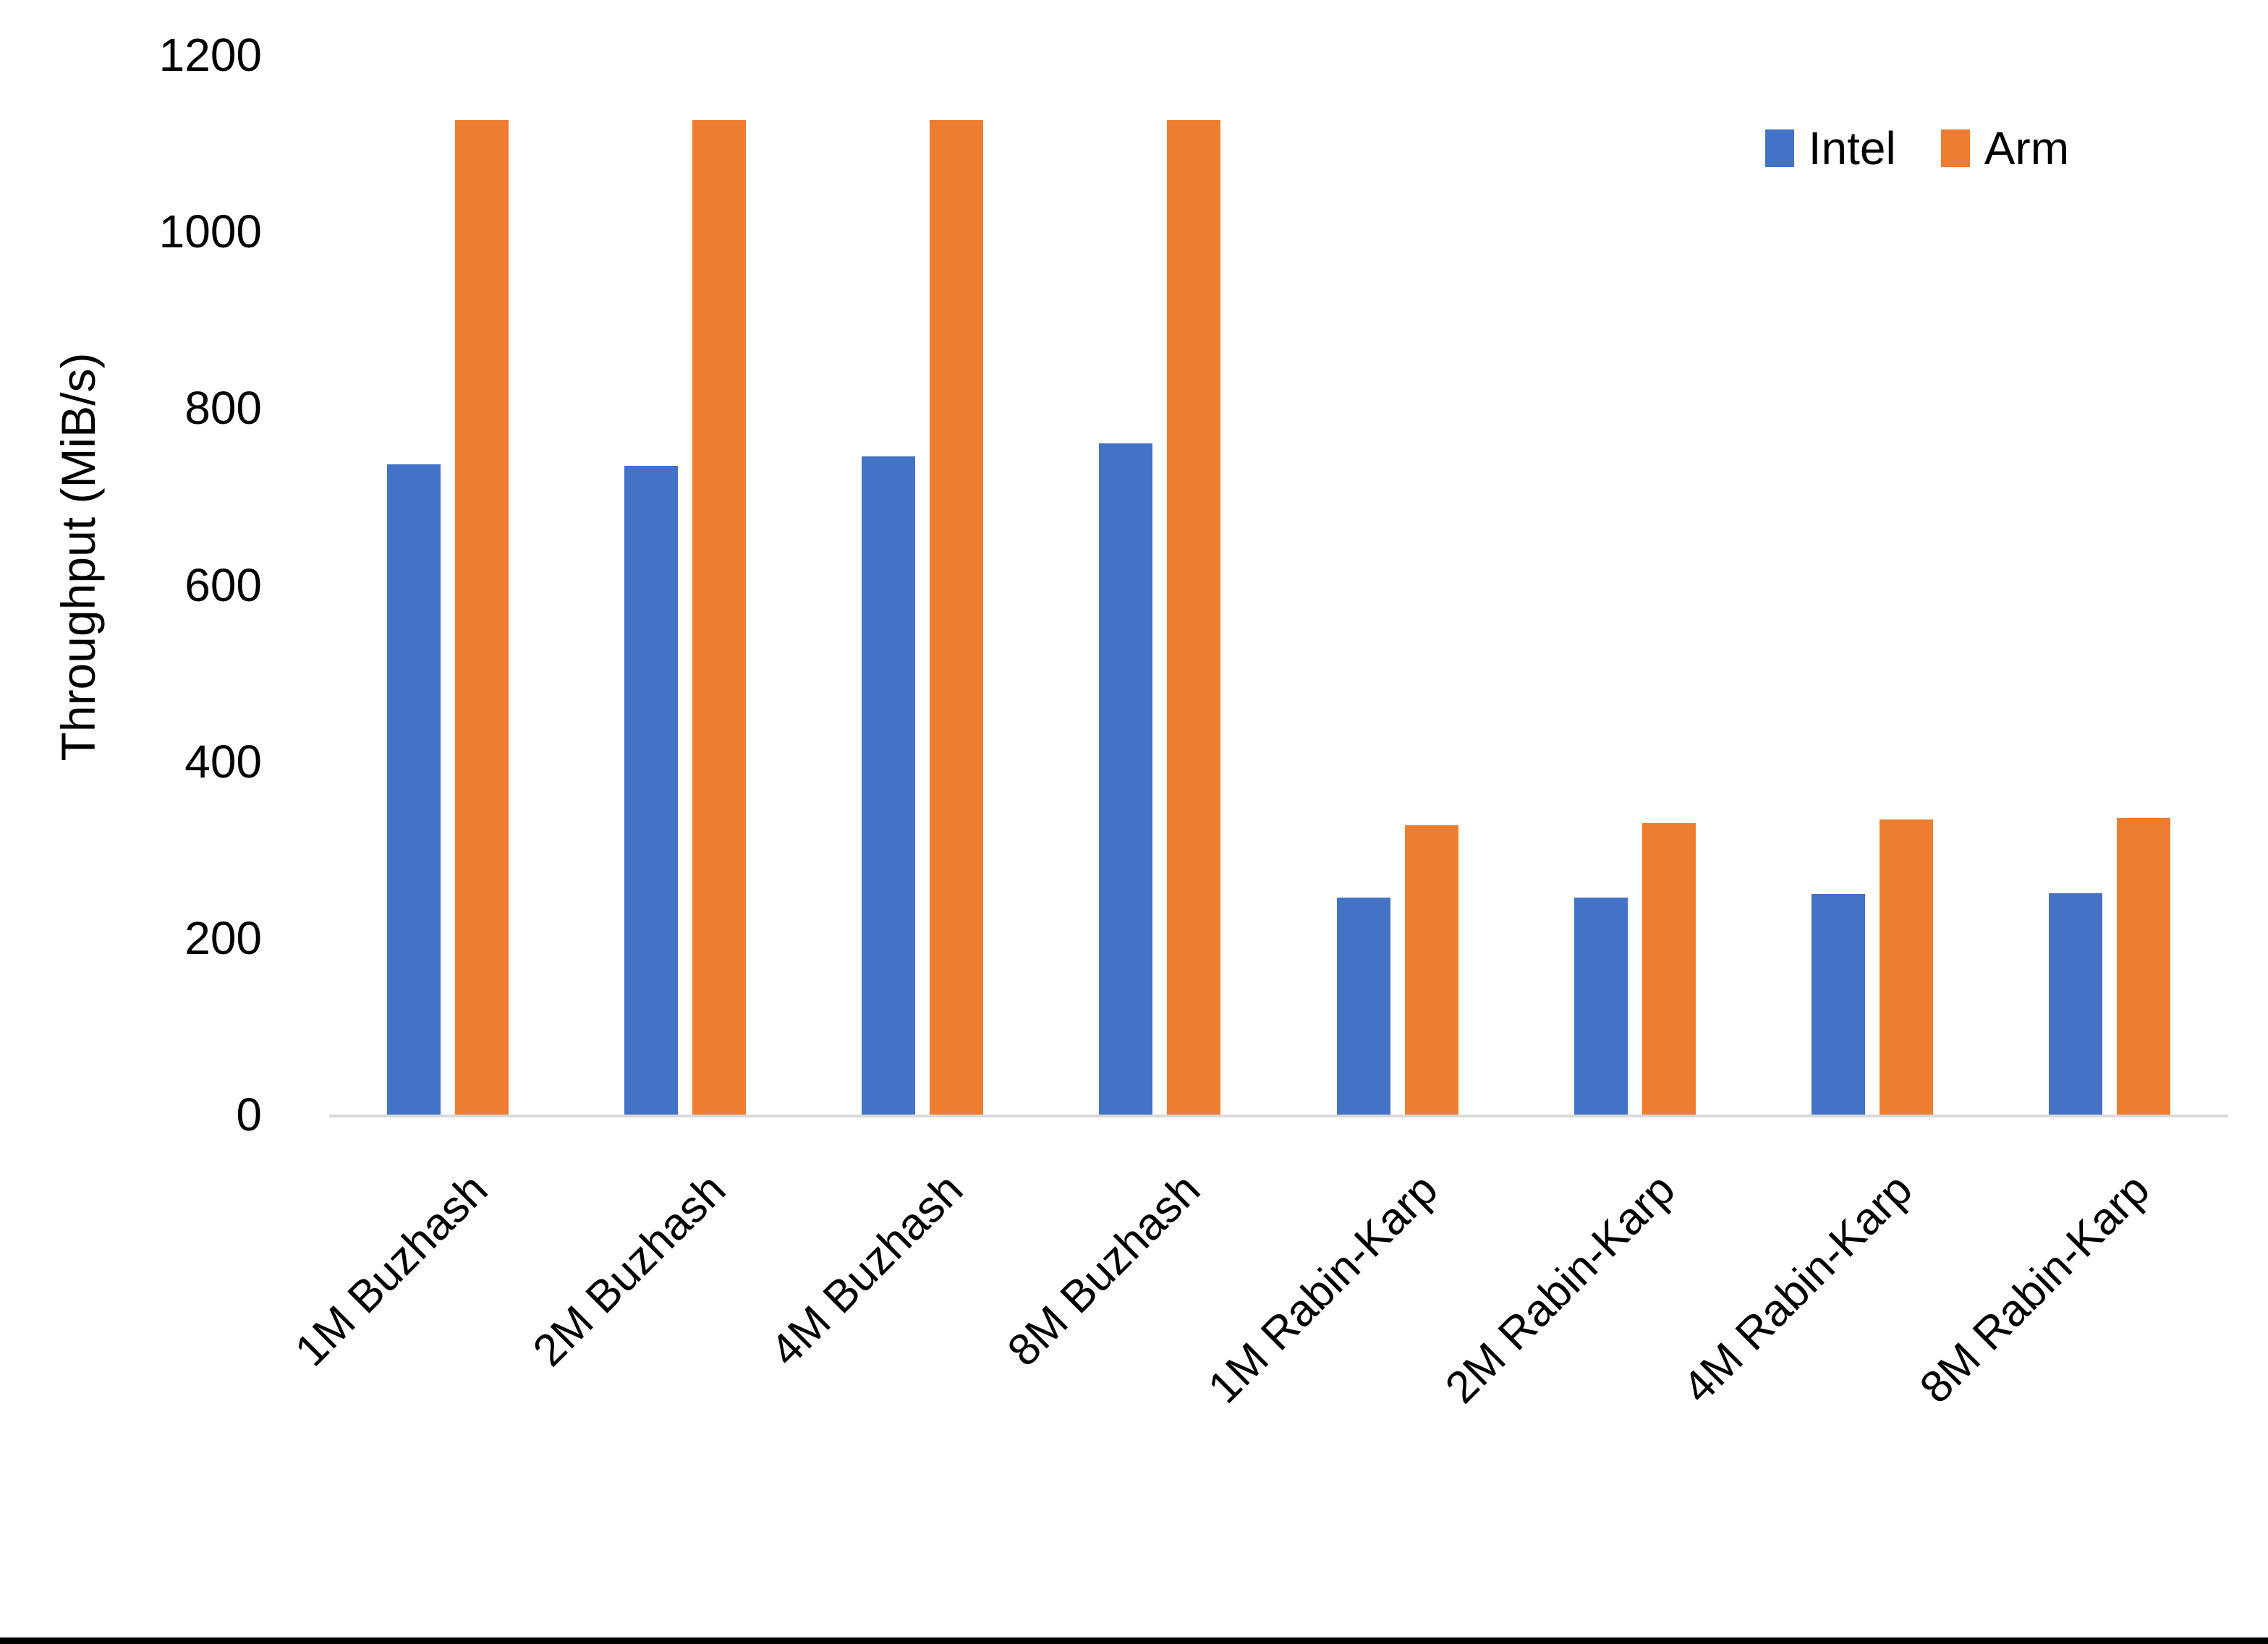  I want to click on legend-label-intel: Intel, so click(1852, 148).